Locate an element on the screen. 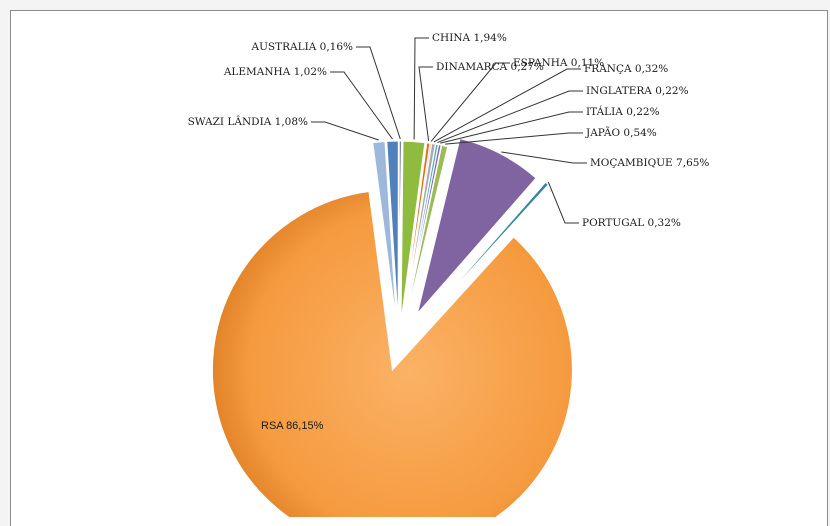 This screenshot has width=830, height=526. slice-label-swazi-l-ndia: SWAZI LÂNDIA 1,08% is located at coordinates (248, 121).